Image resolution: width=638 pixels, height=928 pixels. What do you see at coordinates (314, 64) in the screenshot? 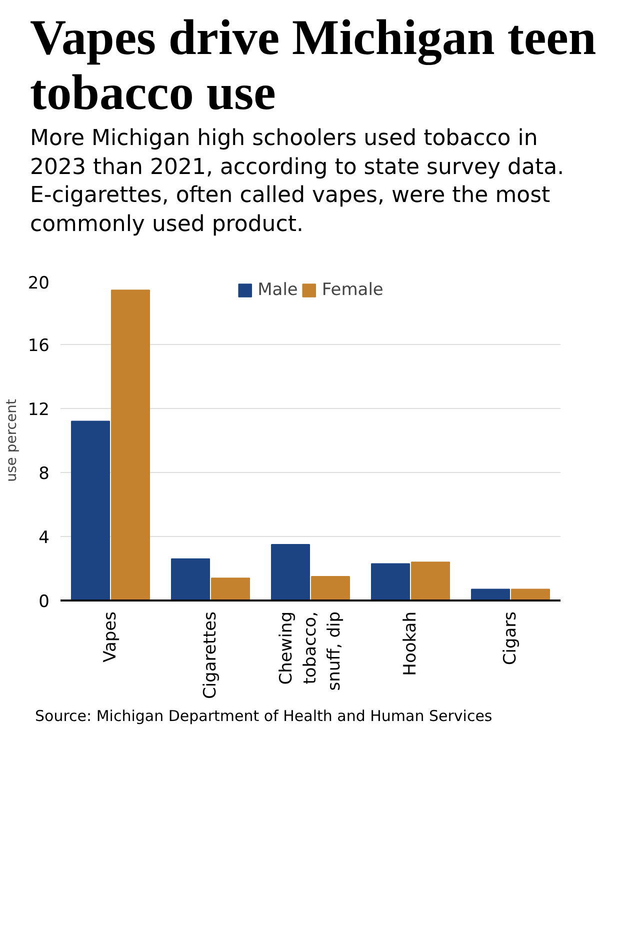
I see `chart-title: Vapes drive Michigan teen tobacco use` at bounding box center [314, 64].